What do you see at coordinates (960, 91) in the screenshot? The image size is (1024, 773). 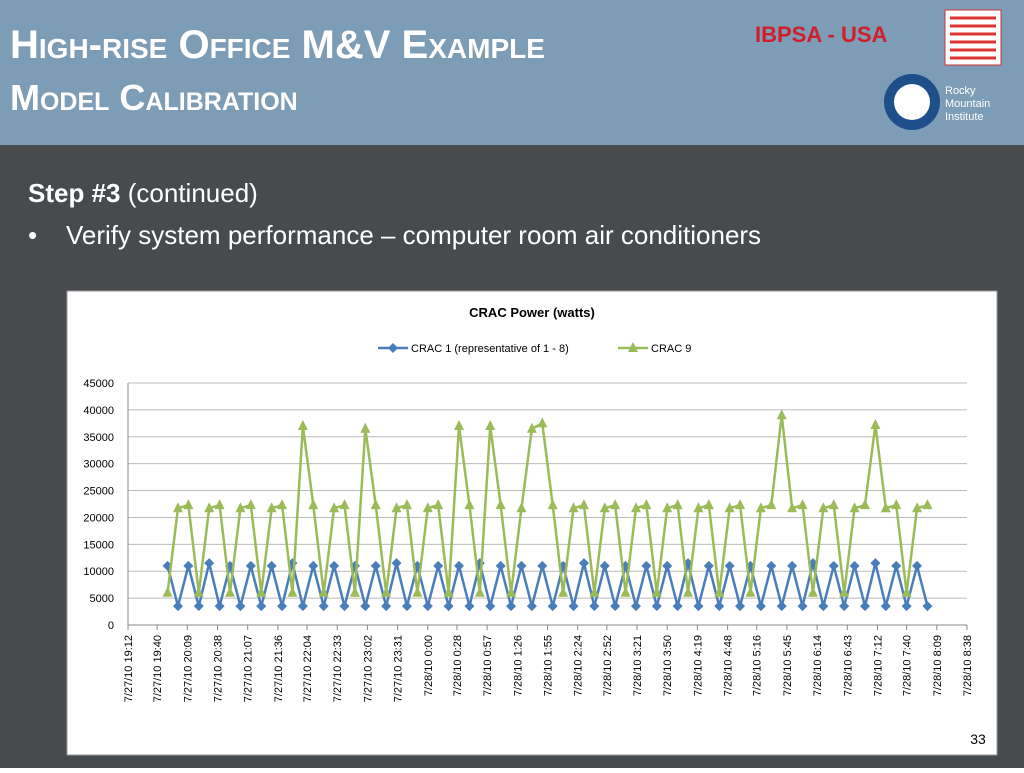 I see `logo-text: Rocky` at bounding box center [960, 91].